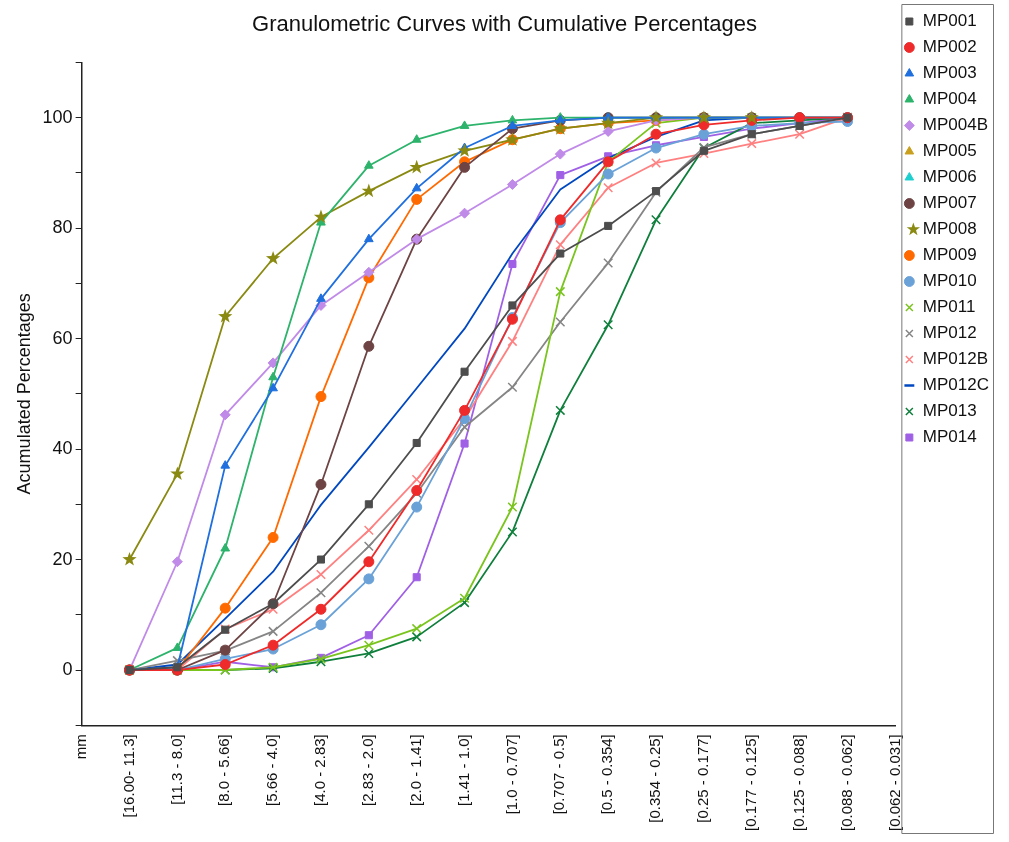 This screenshot has height=842, width=1009. Describe the element at coordinates (80, 747) in the screenshot. I see `x-tick-label: mm` at that location.